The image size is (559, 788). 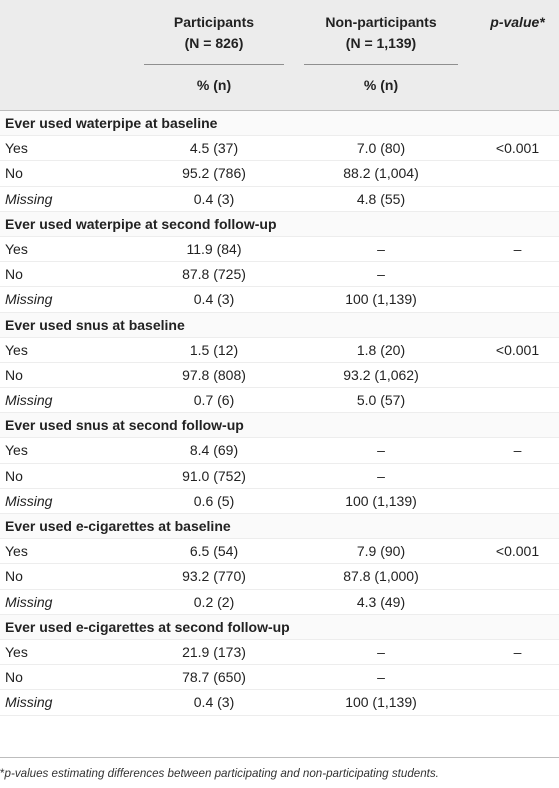 What do you see at coordinates (279, 275) in the screenshot?
I see `table-row: No 87.8 (725) –` at bounding box center [279, 275].